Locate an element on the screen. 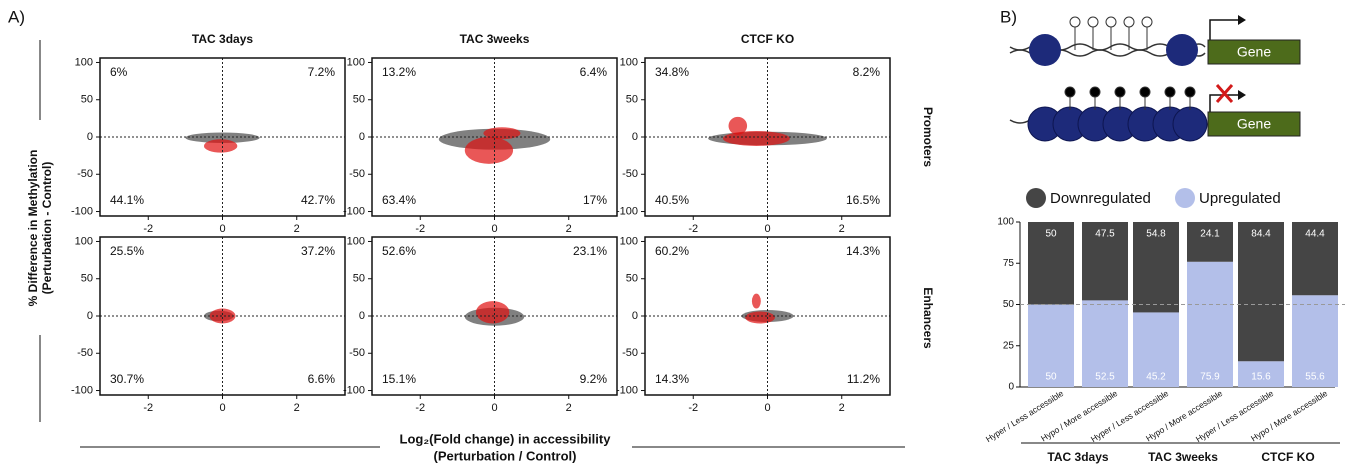 Image resolution: width=1352 pixels, height=468 pixels. y-axis-title-line: % Difference in Methylation is located at coordinates (33, 228).